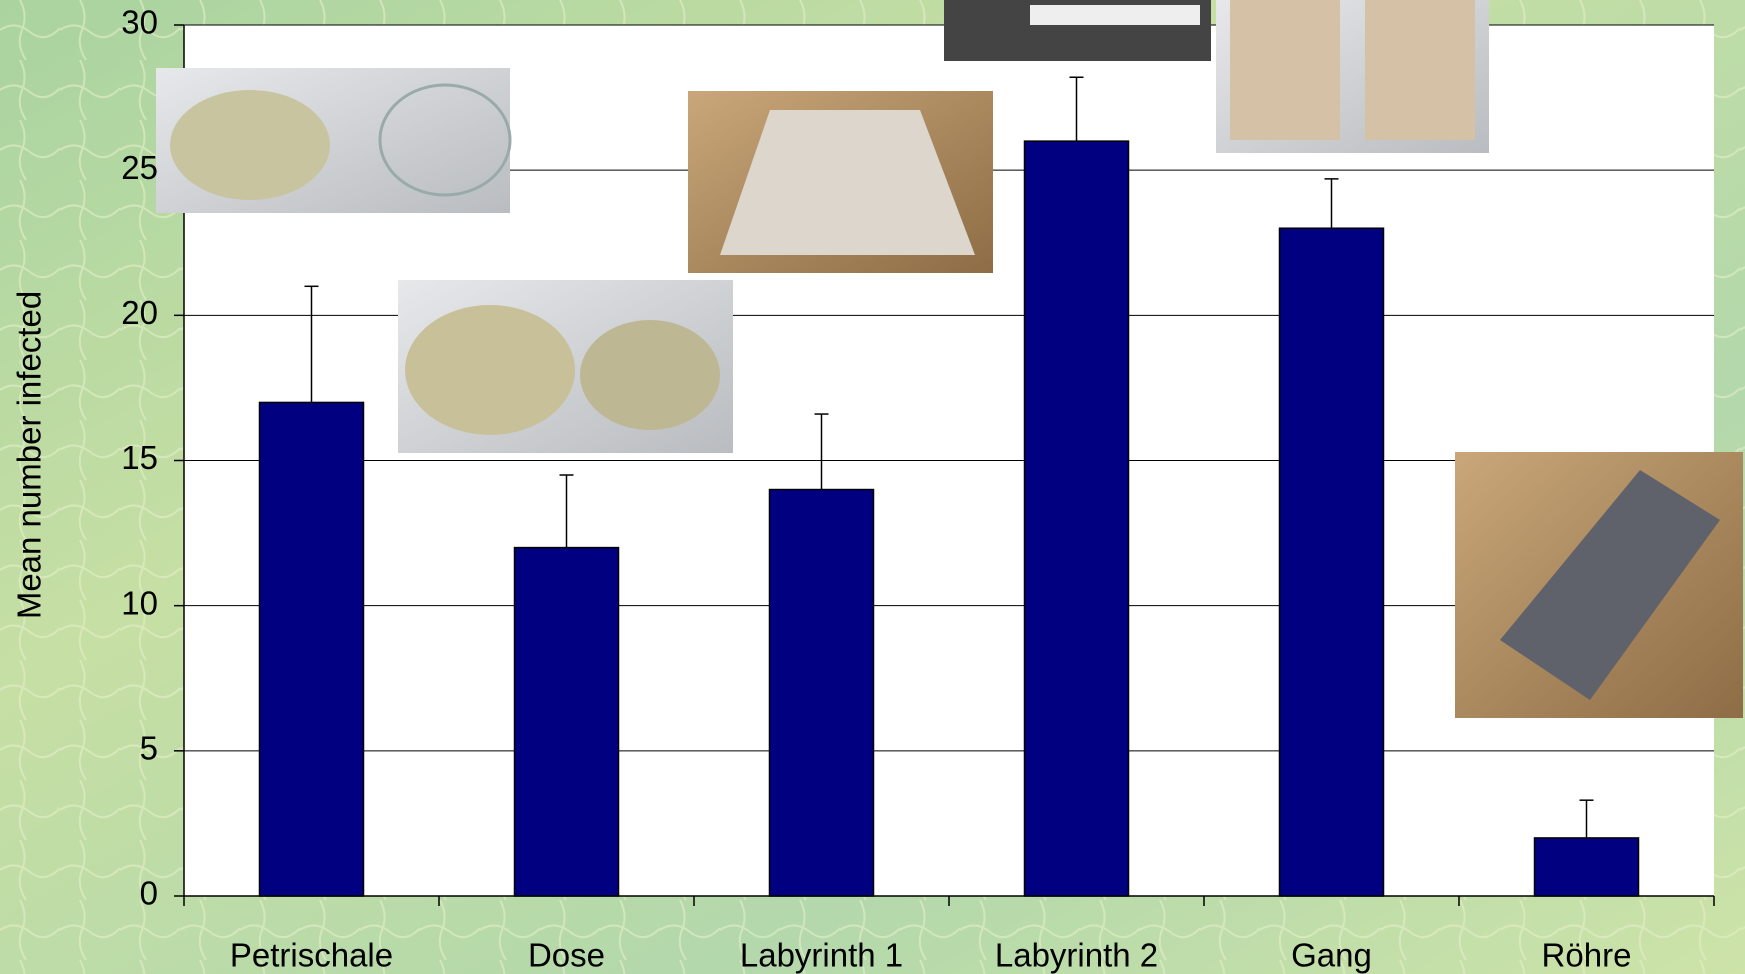 Image resolution: width=1745 pixels, height=974 pixels. I want to click on x-tick-label: Dose, so click(566, 955).